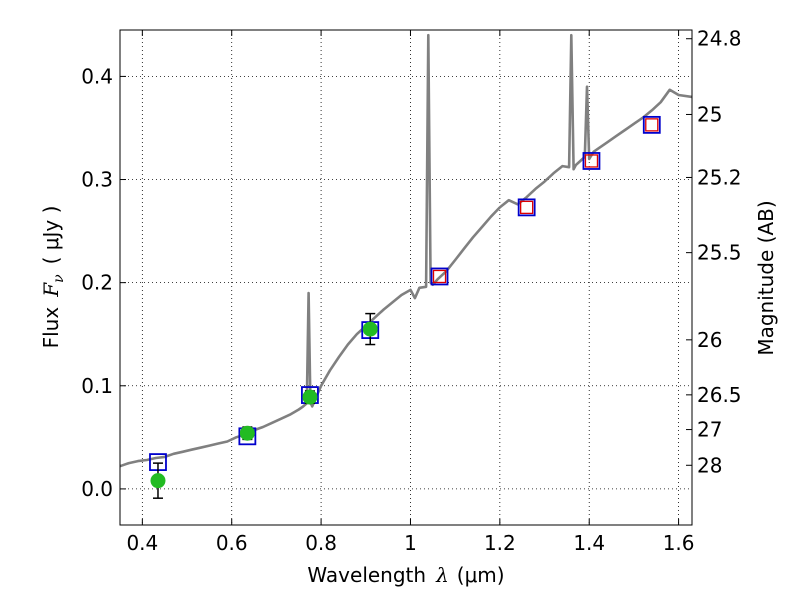  What do you see at coordinates (321, 543) in the screenshot?
I see `x-tick-label: 0.8` at bounding box center [321, 543].